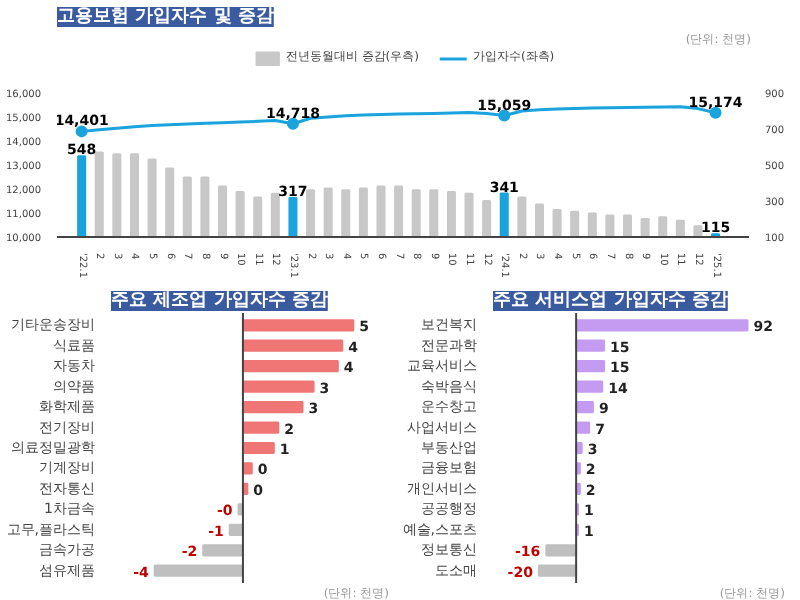 This screenshot has height=600, width=800. I want to click on chart-title: 주요 서비스업 가입자수 증감, so click(610, 301).